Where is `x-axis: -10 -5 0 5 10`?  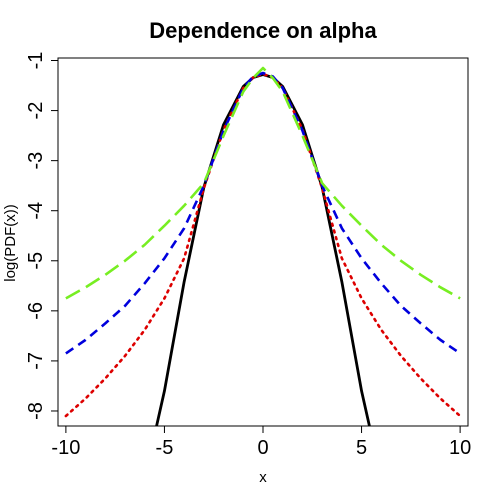 x-axis: -10 -5 0 5 10 is located at coordinates (261, 442).